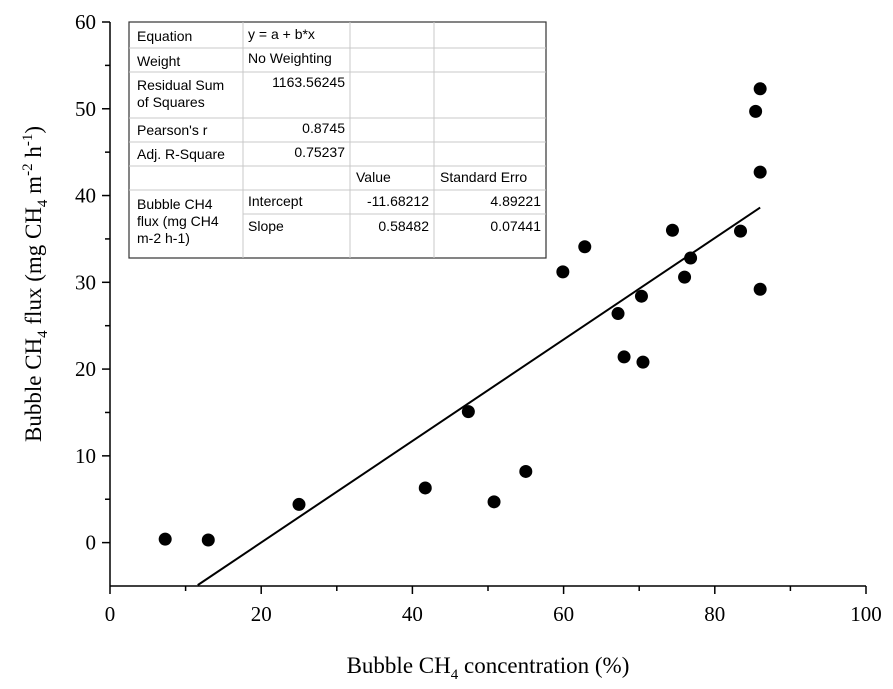 The image size is (893, 689). I want to click on cell-slope-value: 0.58482, so click(403, 226).